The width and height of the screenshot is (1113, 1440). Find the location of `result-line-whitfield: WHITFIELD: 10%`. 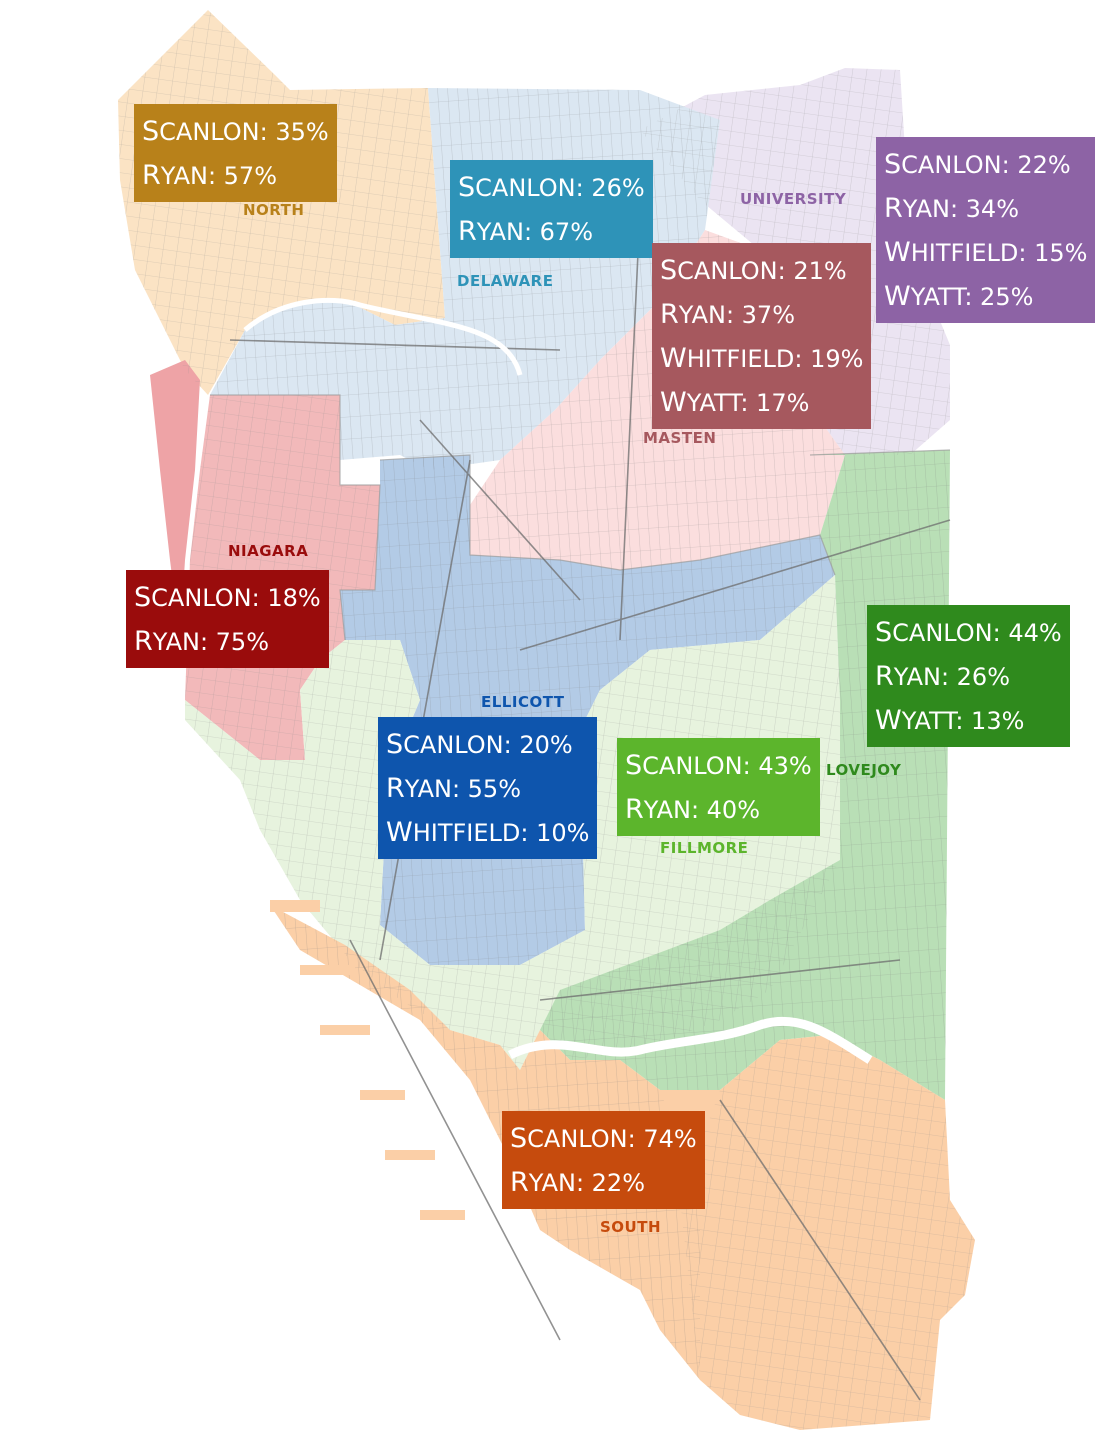

result-line-whitfield: WHITFIELD: 10% is located at coordinates (488, 832).